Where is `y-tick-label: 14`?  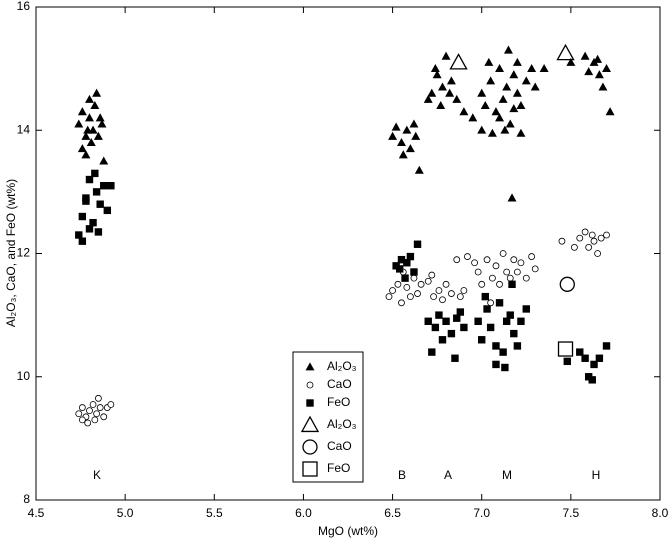 y-tick-label: 14 is located at coordinates (24, 129).